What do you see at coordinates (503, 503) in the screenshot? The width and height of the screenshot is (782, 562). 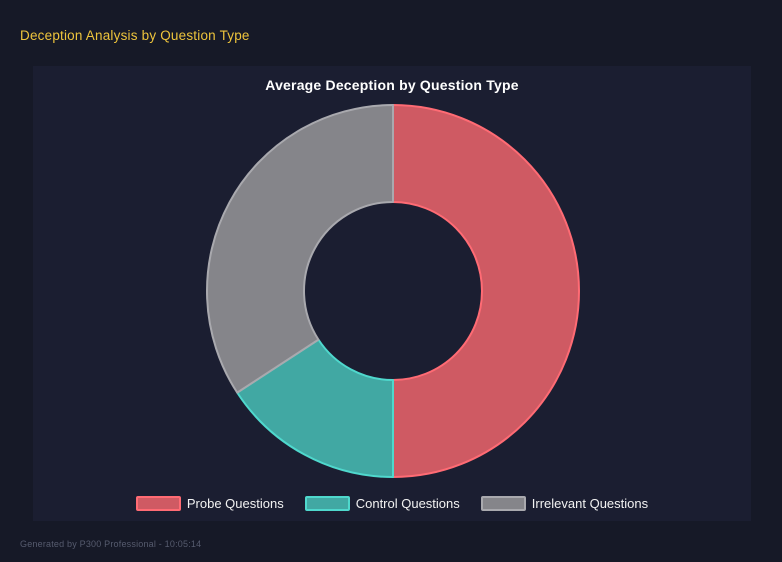 I see `legend-swatch-irrelevant-questions` at bounding box center [503, 503].